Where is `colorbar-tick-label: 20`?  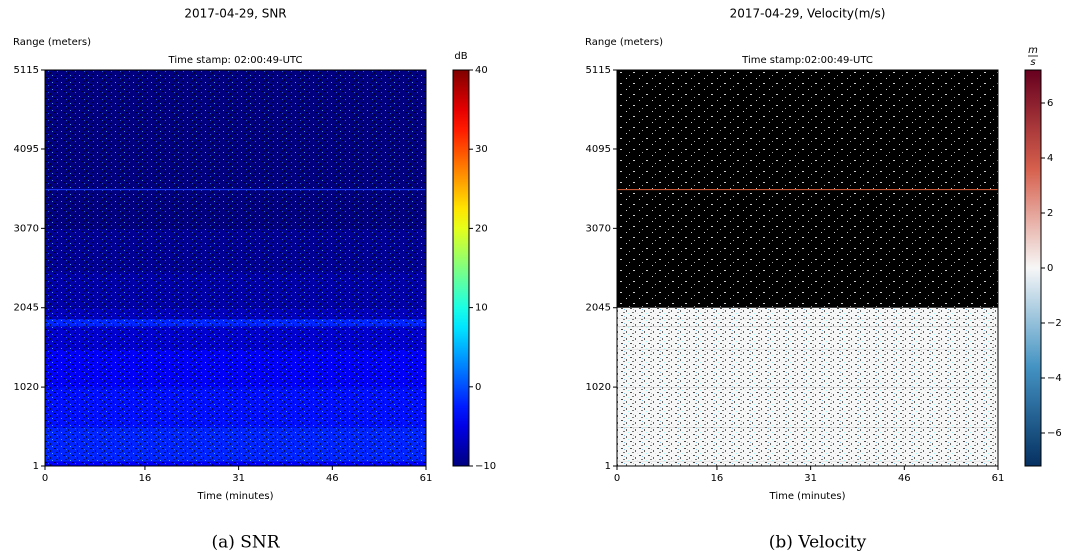 colorbar-tick-label: 20 is located at coordinates (481, 228).